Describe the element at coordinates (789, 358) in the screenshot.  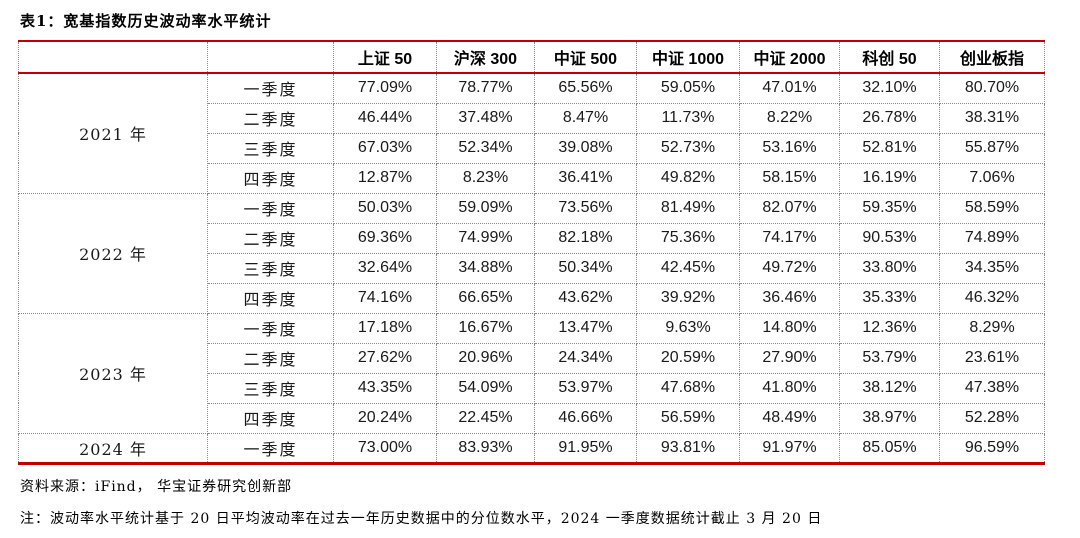
I see `value-cell: 27.90%` at that location.